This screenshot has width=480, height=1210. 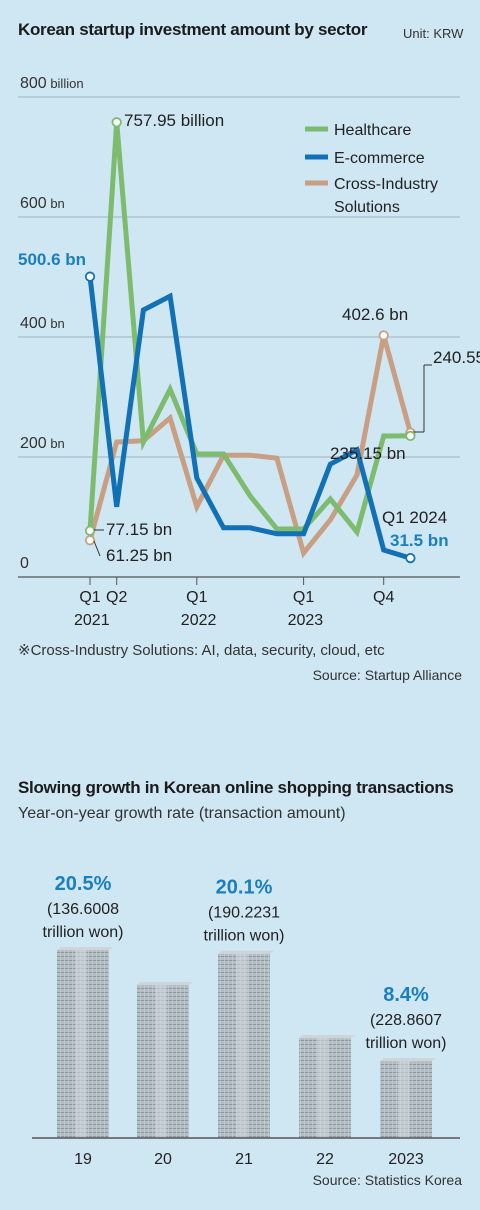 I want to click on y-tick-label: 400 bn, so click(x=42, y=323).